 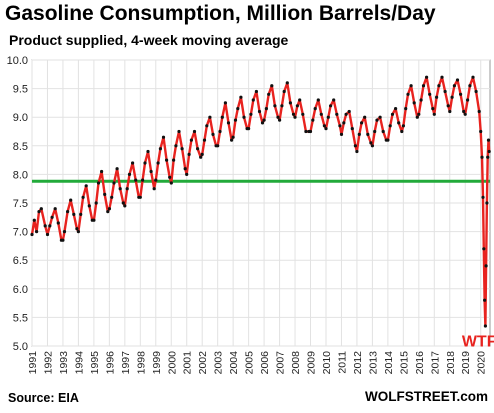 I want to click on x-tick-label: 2001, so click(x=188, y=363).